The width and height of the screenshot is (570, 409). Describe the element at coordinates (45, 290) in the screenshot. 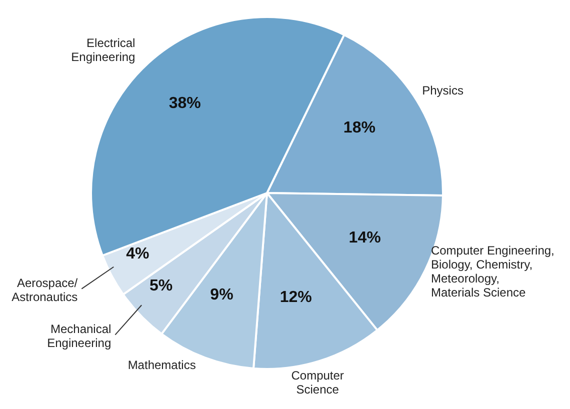

I see `slice-label: Aerospace/ Astronautics` at that location.